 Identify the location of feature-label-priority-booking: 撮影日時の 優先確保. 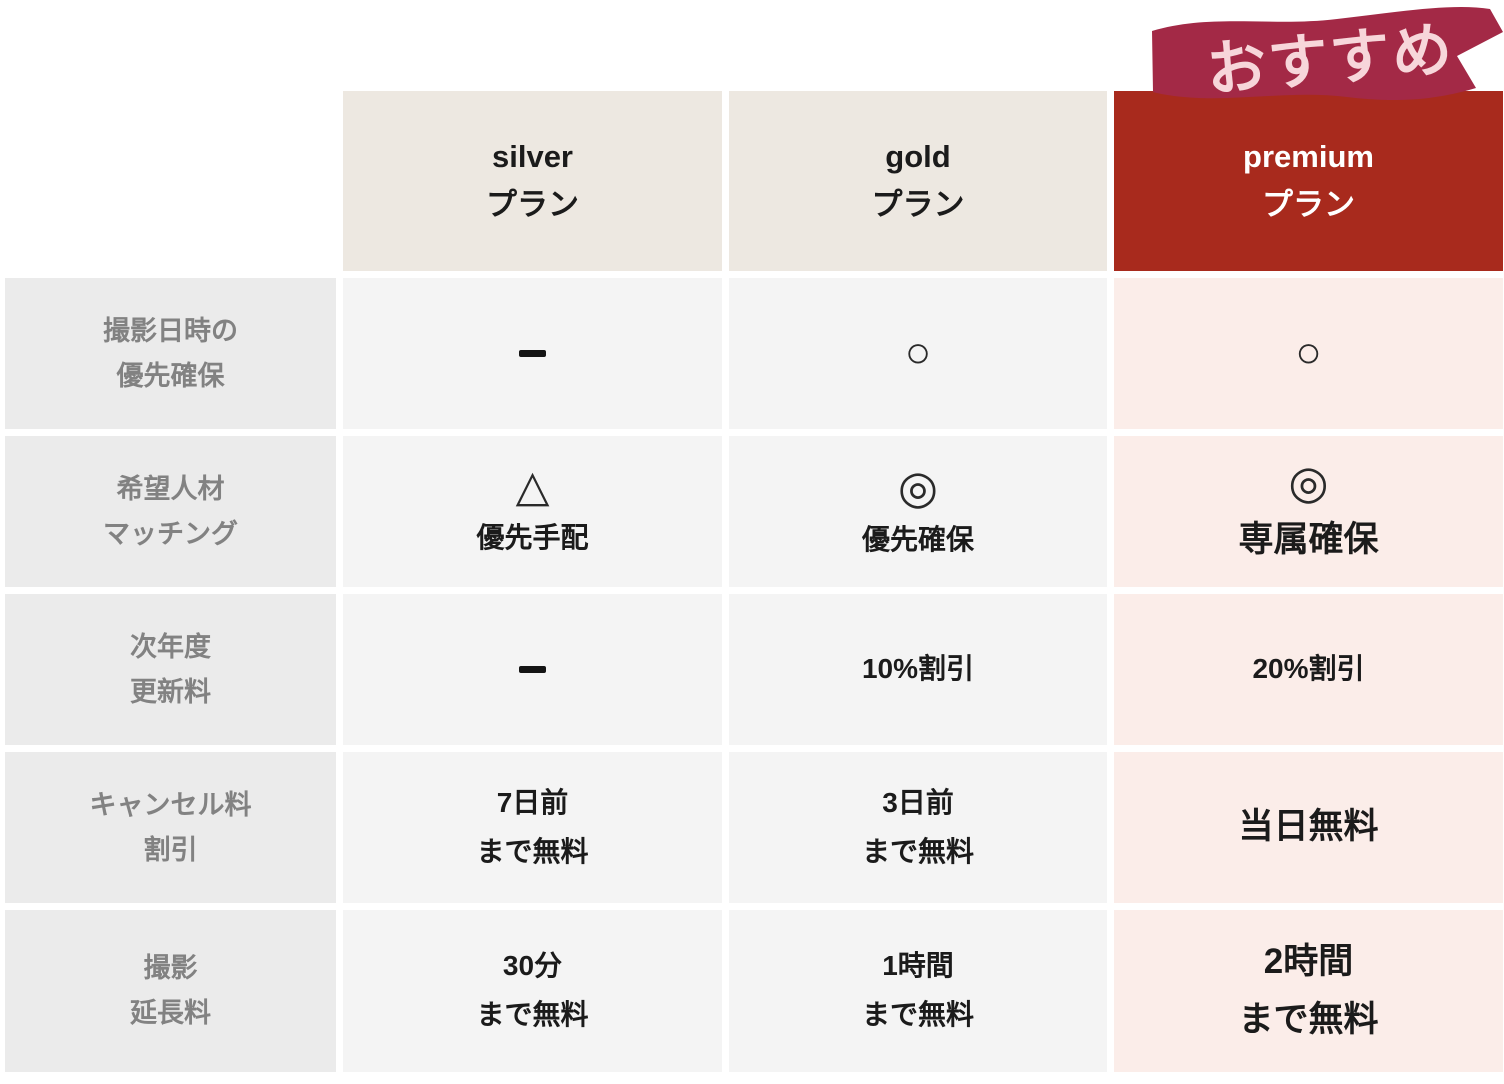
(170, 353).